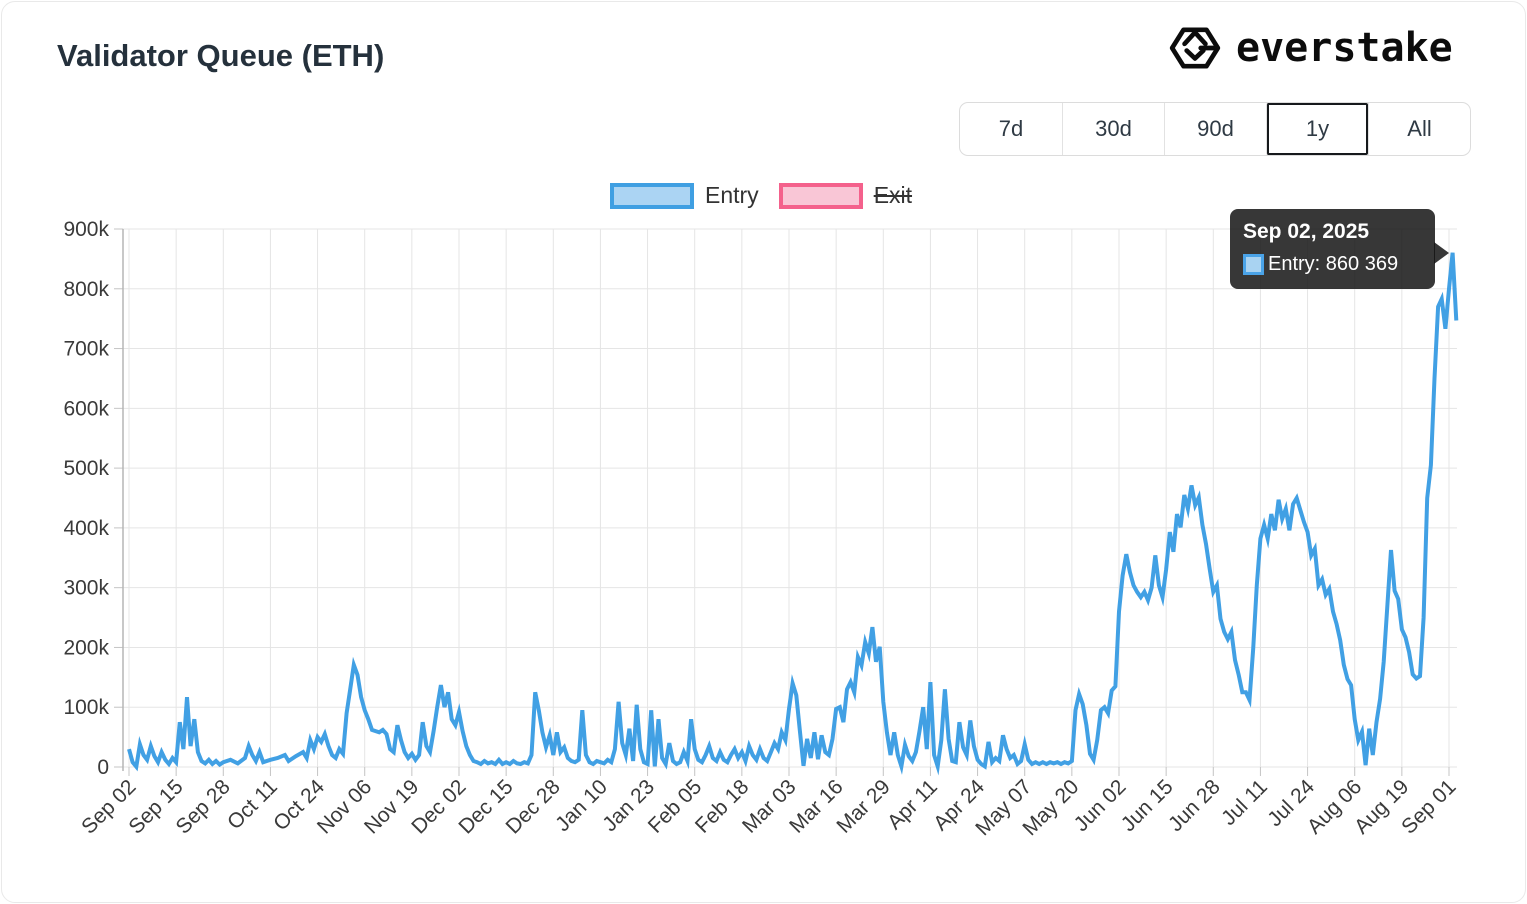 This screenshot has height=904, width=1527. I want to click on everstake-brand: everstake, so click(1310, 48).